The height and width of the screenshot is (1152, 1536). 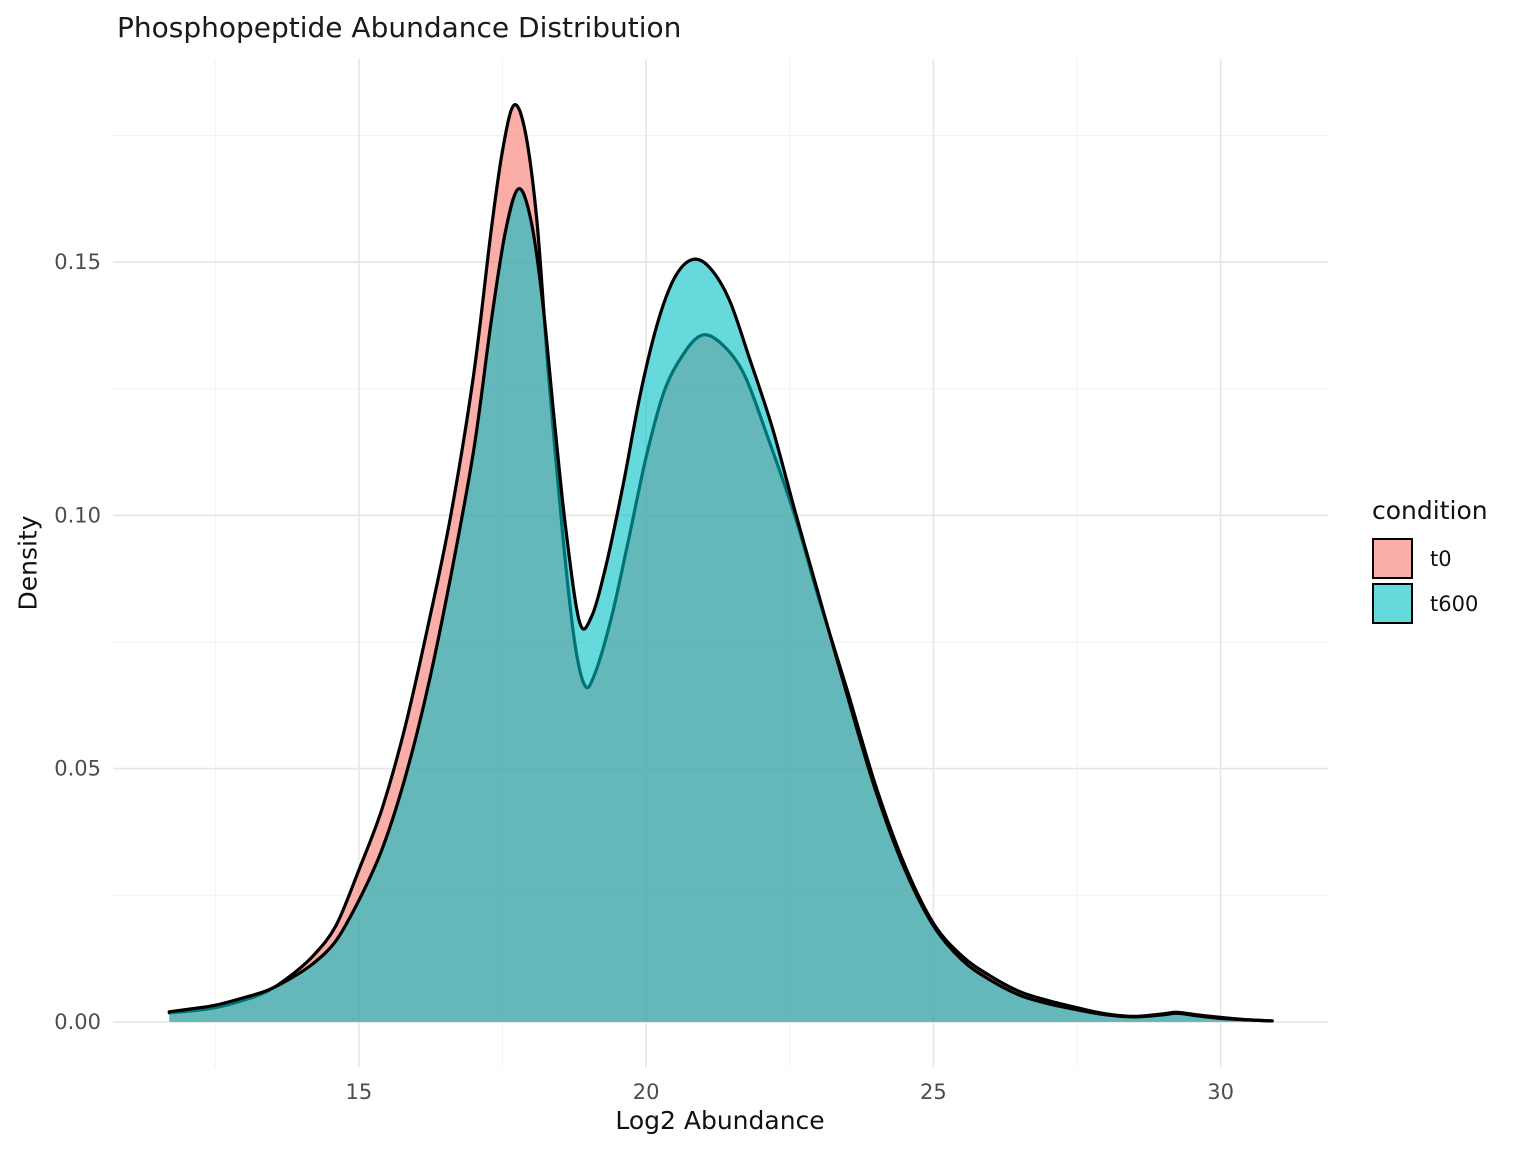 I want to click on x-tick-label: 15, so click(x=359, y=1092).